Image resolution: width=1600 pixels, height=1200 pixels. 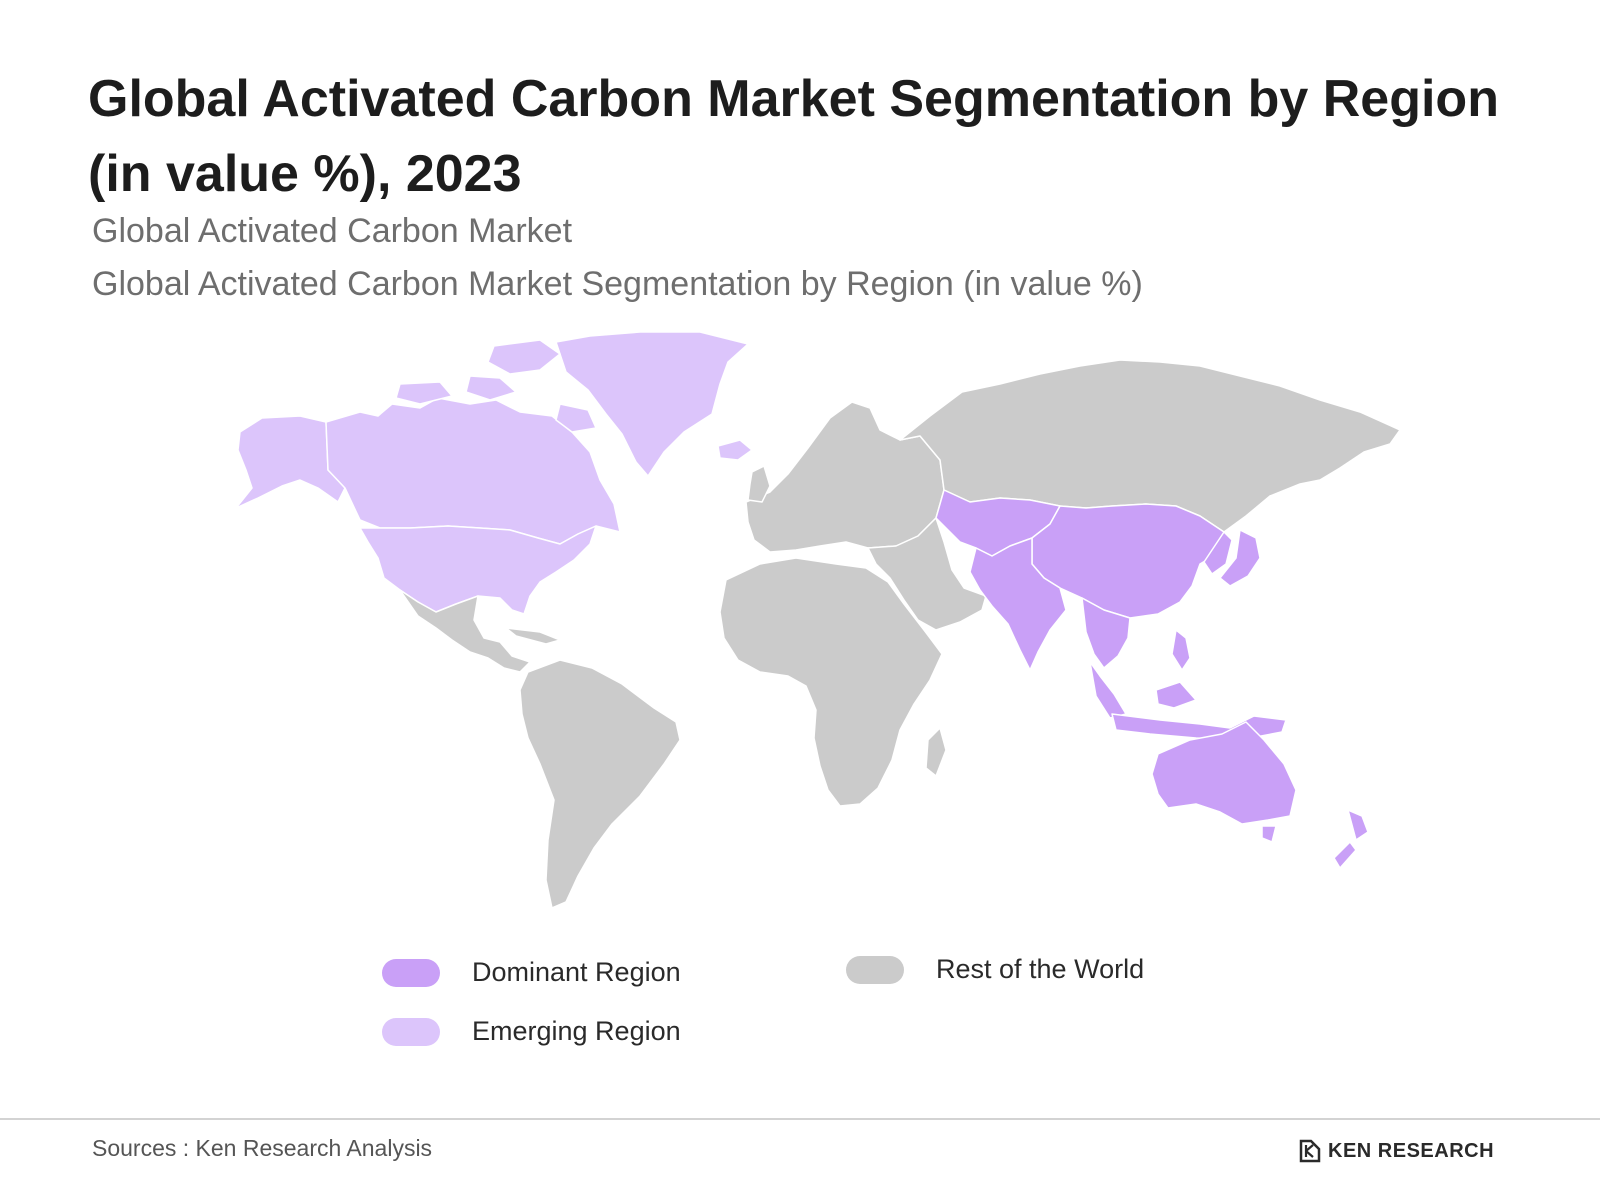 What do you see at coordinates (1224, 773) in the screenshot?
I see `region-australia` at bounding box center [1224, 773].